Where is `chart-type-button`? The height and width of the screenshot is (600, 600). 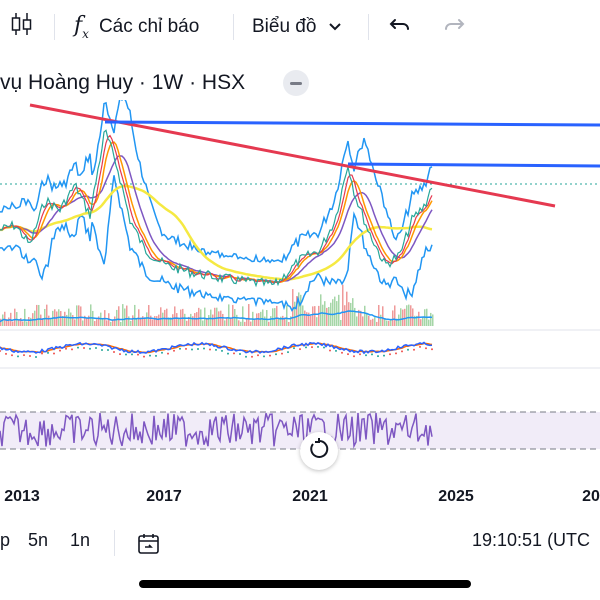
chart-type-button is located at coordinates (21, 27).